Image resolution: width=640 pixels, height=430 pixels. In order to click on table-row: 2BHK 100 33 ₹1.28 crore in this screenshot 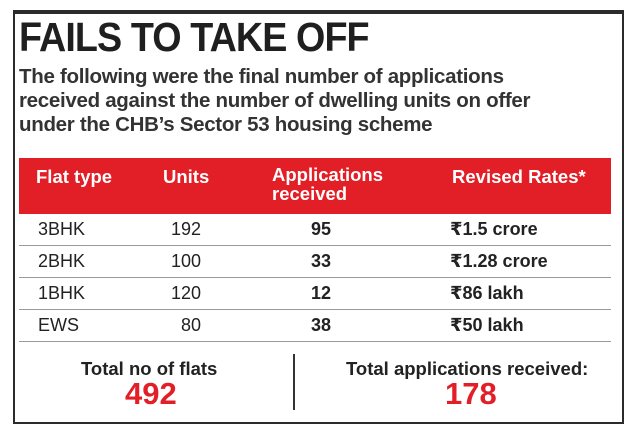, I will do `click(315, 262)`.